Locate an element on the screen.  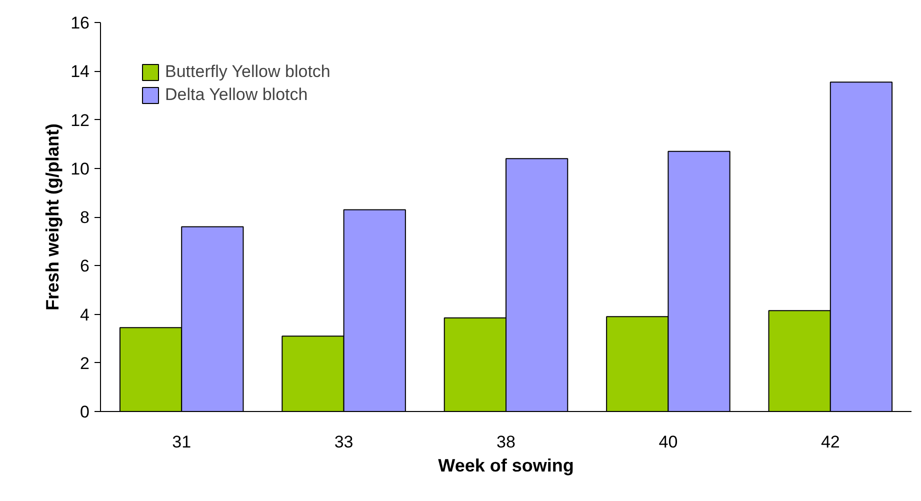
x-tick-label: 33 is located at coordinates (344, 442).